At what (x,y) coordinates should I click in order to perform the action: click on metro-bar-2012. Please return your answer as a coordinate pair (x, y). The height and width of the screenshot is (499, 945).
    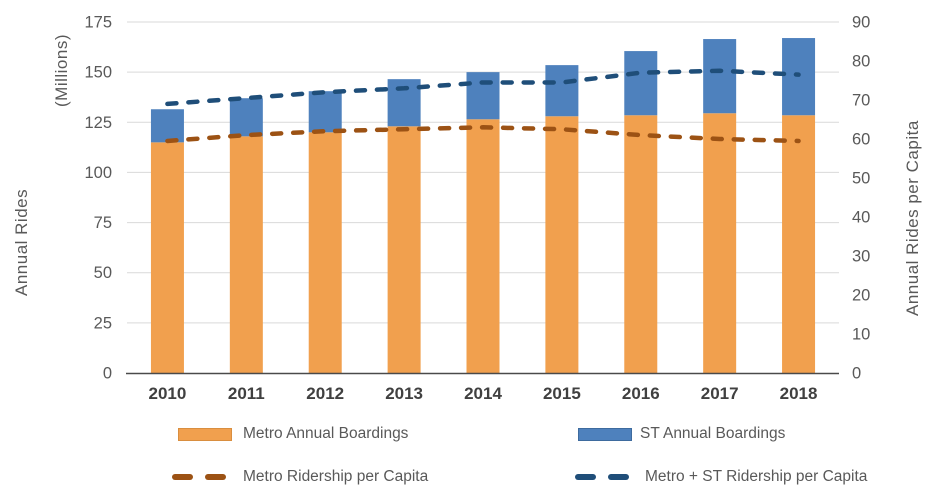
    Looking at the image, I should click on (325, 252).